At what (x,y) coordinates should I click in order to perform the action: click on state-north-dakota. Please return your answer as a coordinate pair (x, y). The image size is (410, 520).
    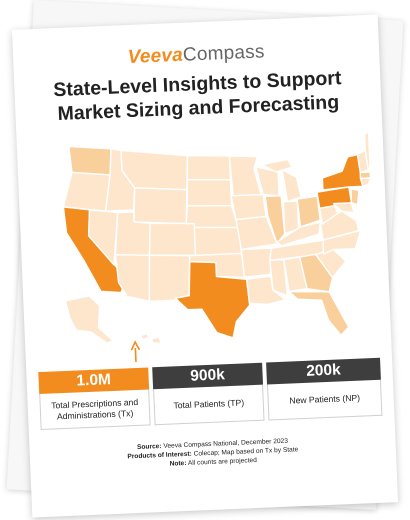
    Looking at the image, I should click on (209, 167).